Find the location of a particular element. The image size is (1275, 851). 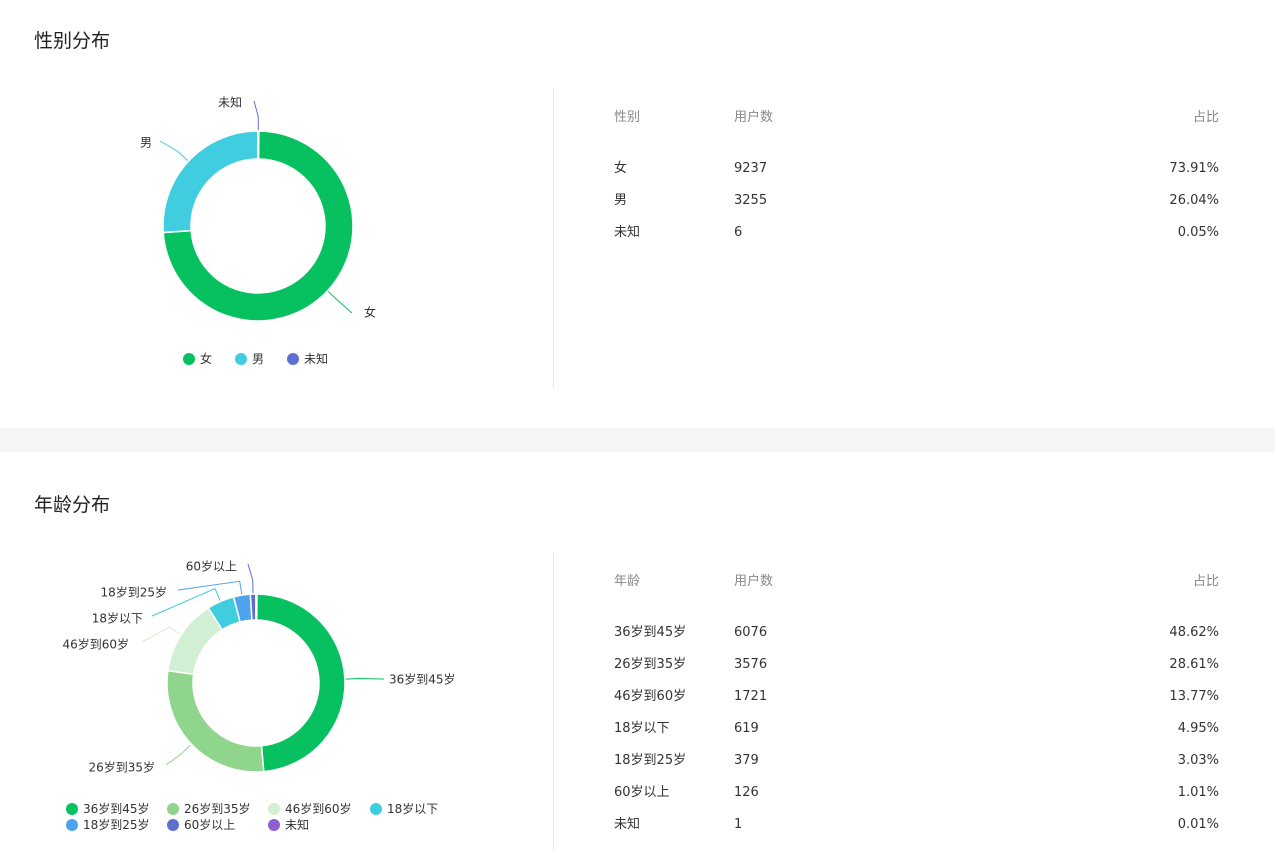

table-row: 26岁到35岁 3576 28.61% is located at coordinates (916, 665).